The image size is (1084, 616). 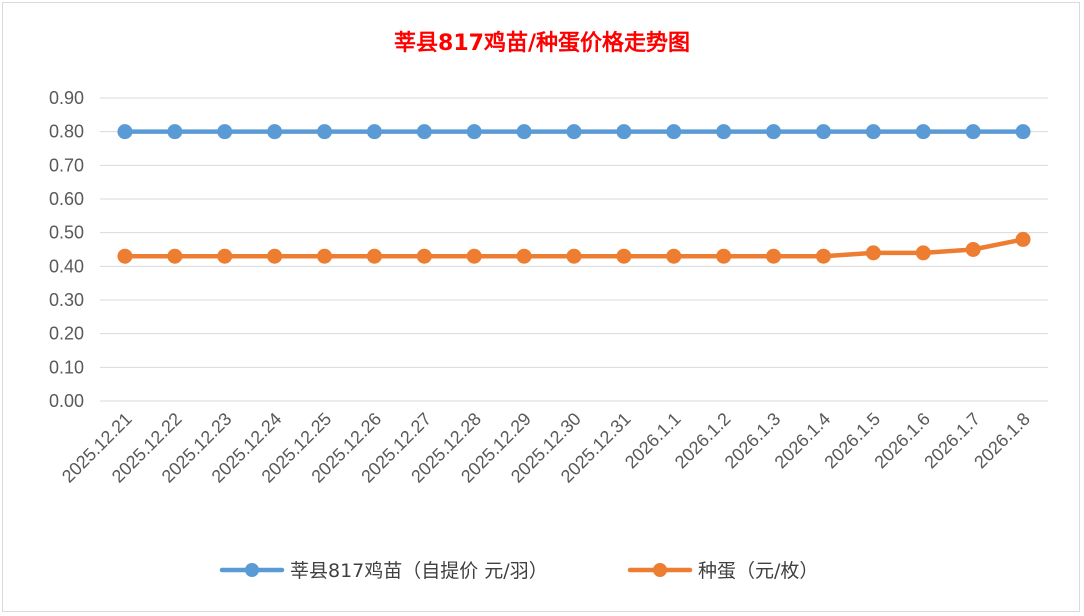 What do you see at coordinates (419, 571) in the screenshot?
I see `legend-label: 莘县817鸡苗（自提价 元/羽）` at bounding box center [419, 571].